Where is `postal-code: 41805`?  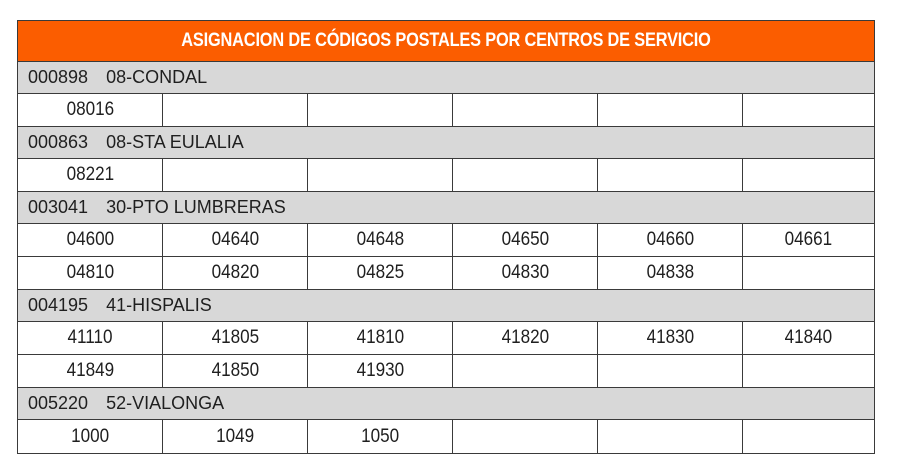 postal-code: 41805 is located at coordinates (235, 337).